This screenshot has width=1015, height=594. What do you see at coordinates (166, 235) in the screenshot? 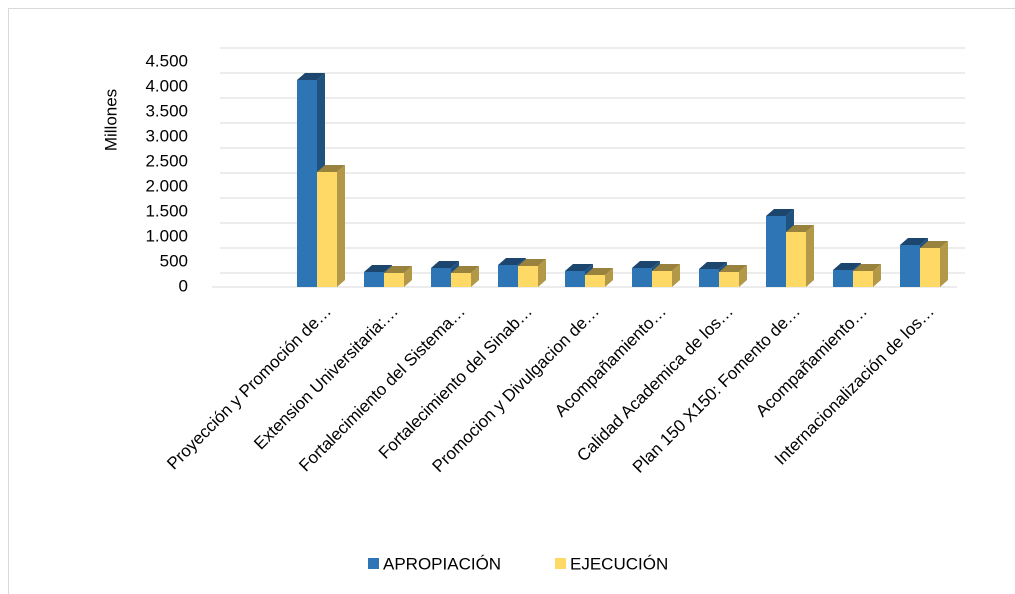
I see `y-tick-label: 1.000` at bounding box center [166, 235].